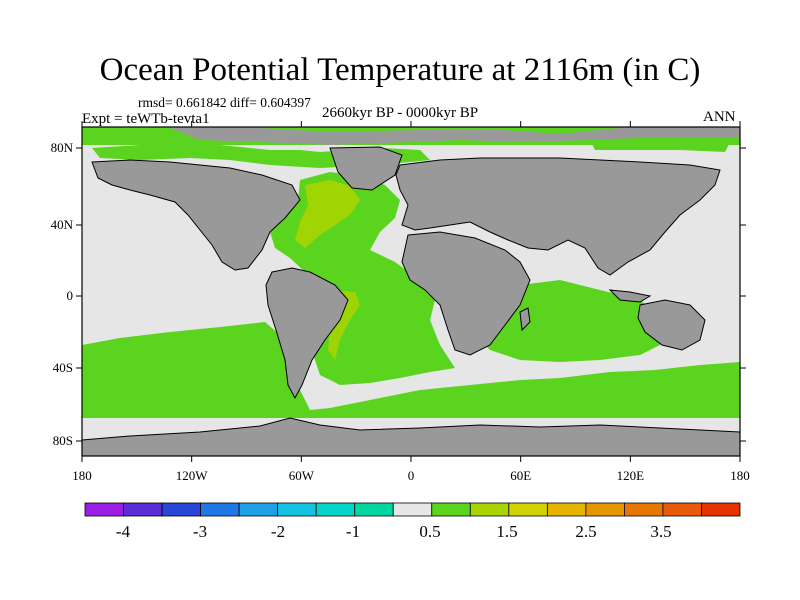 The width and height of the screenshot is (800, 600). Describe the element at coordinates (307, 333) in the screenshot. I see `south-america-land` at that location.